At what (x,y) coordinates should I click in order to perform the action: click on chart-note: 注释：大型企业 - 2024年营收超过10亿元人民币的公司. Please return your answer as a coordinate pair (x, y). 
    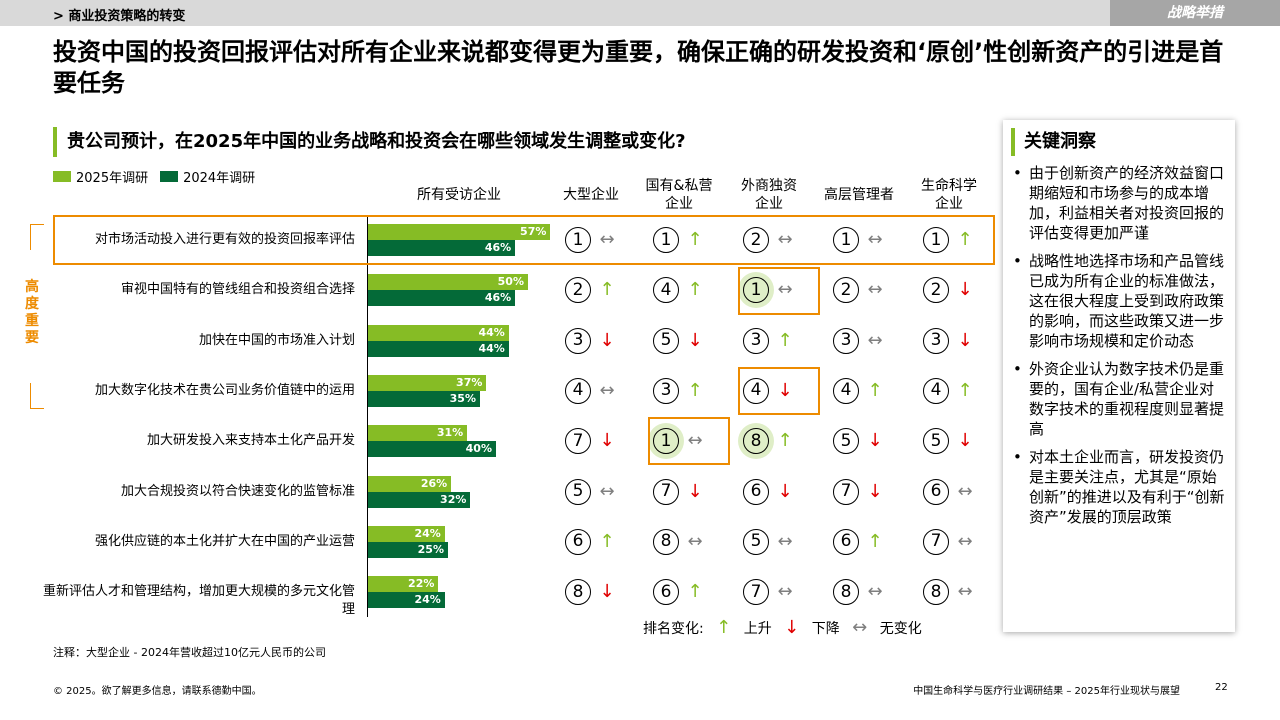
    Looking at the image, I should click on (189, 652).